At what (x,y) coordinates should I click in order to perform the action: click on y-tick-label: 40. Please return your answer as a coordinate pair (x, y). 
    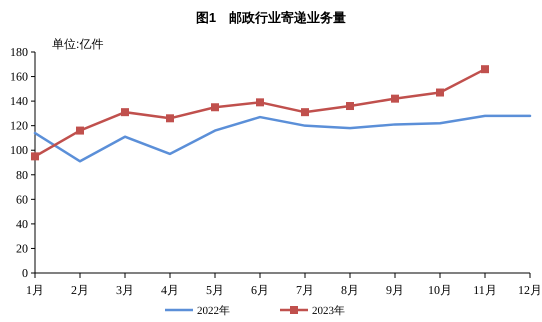
    Looking at the image, I should click on (22, 223).